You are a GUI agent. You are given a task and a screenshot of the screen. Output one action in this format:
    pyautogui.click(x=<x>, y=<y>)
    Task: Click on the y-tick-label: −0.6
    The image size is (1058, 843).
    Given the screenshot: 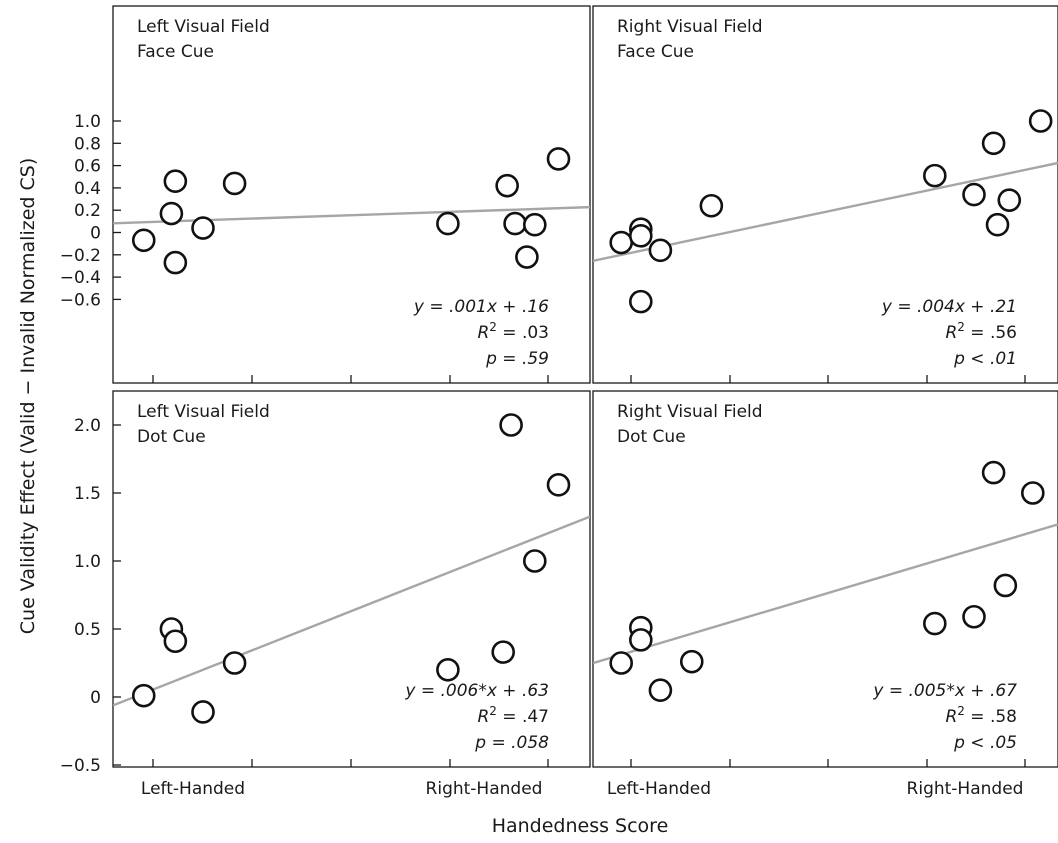 What is the action you would take?
    pyautogui.click(x=80, y=300)
    